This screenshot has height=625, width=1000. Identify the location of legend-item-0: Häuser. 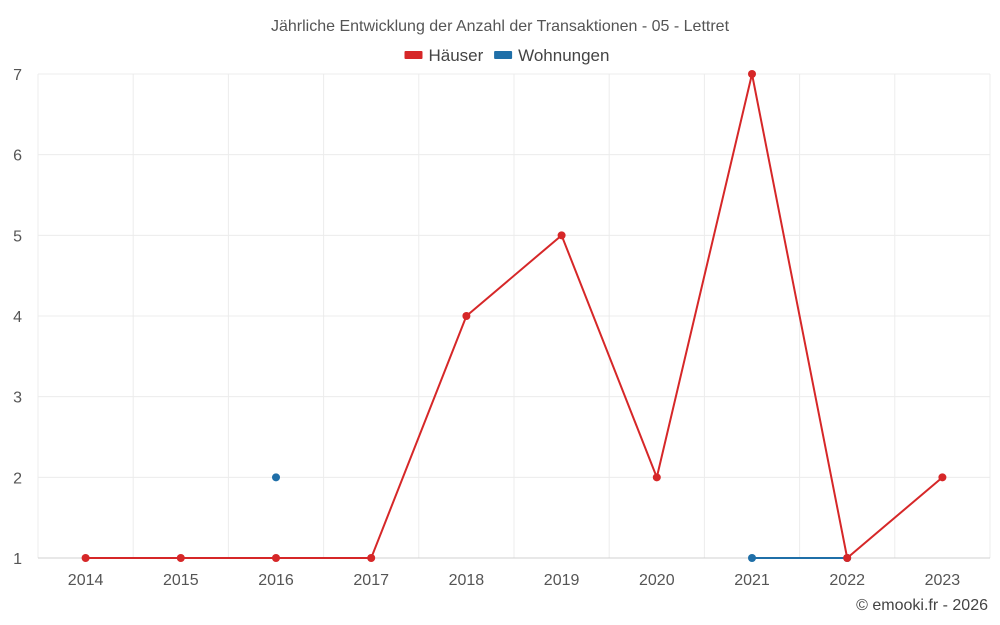
(444, 55).